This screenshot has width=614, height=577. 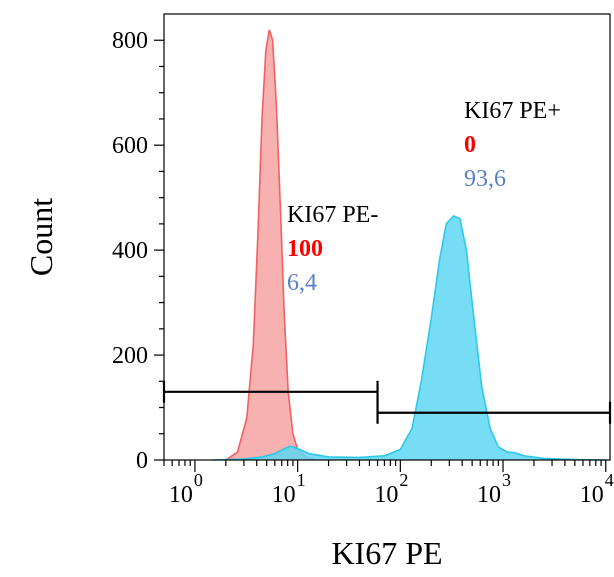 What do you see at coordinates (130, 146) in the screenshot?
I see `y-tick-label: 600` at bounding box center [130, 146].